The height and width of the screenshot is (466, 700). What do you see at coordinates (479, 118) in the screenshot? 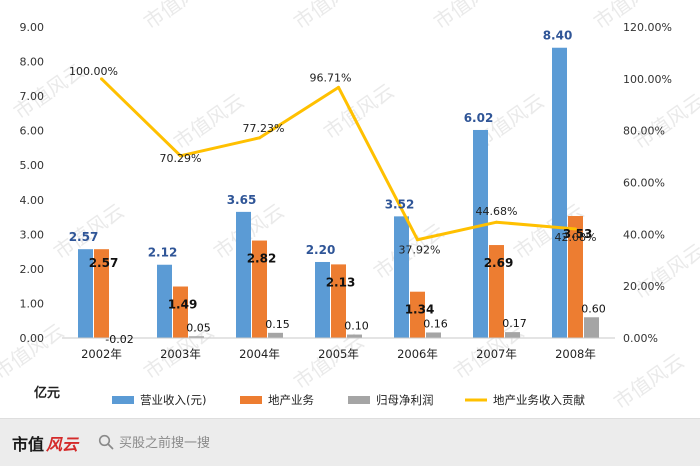
I see `bar-1-label: 6.02` at bounding box center [479, 118].